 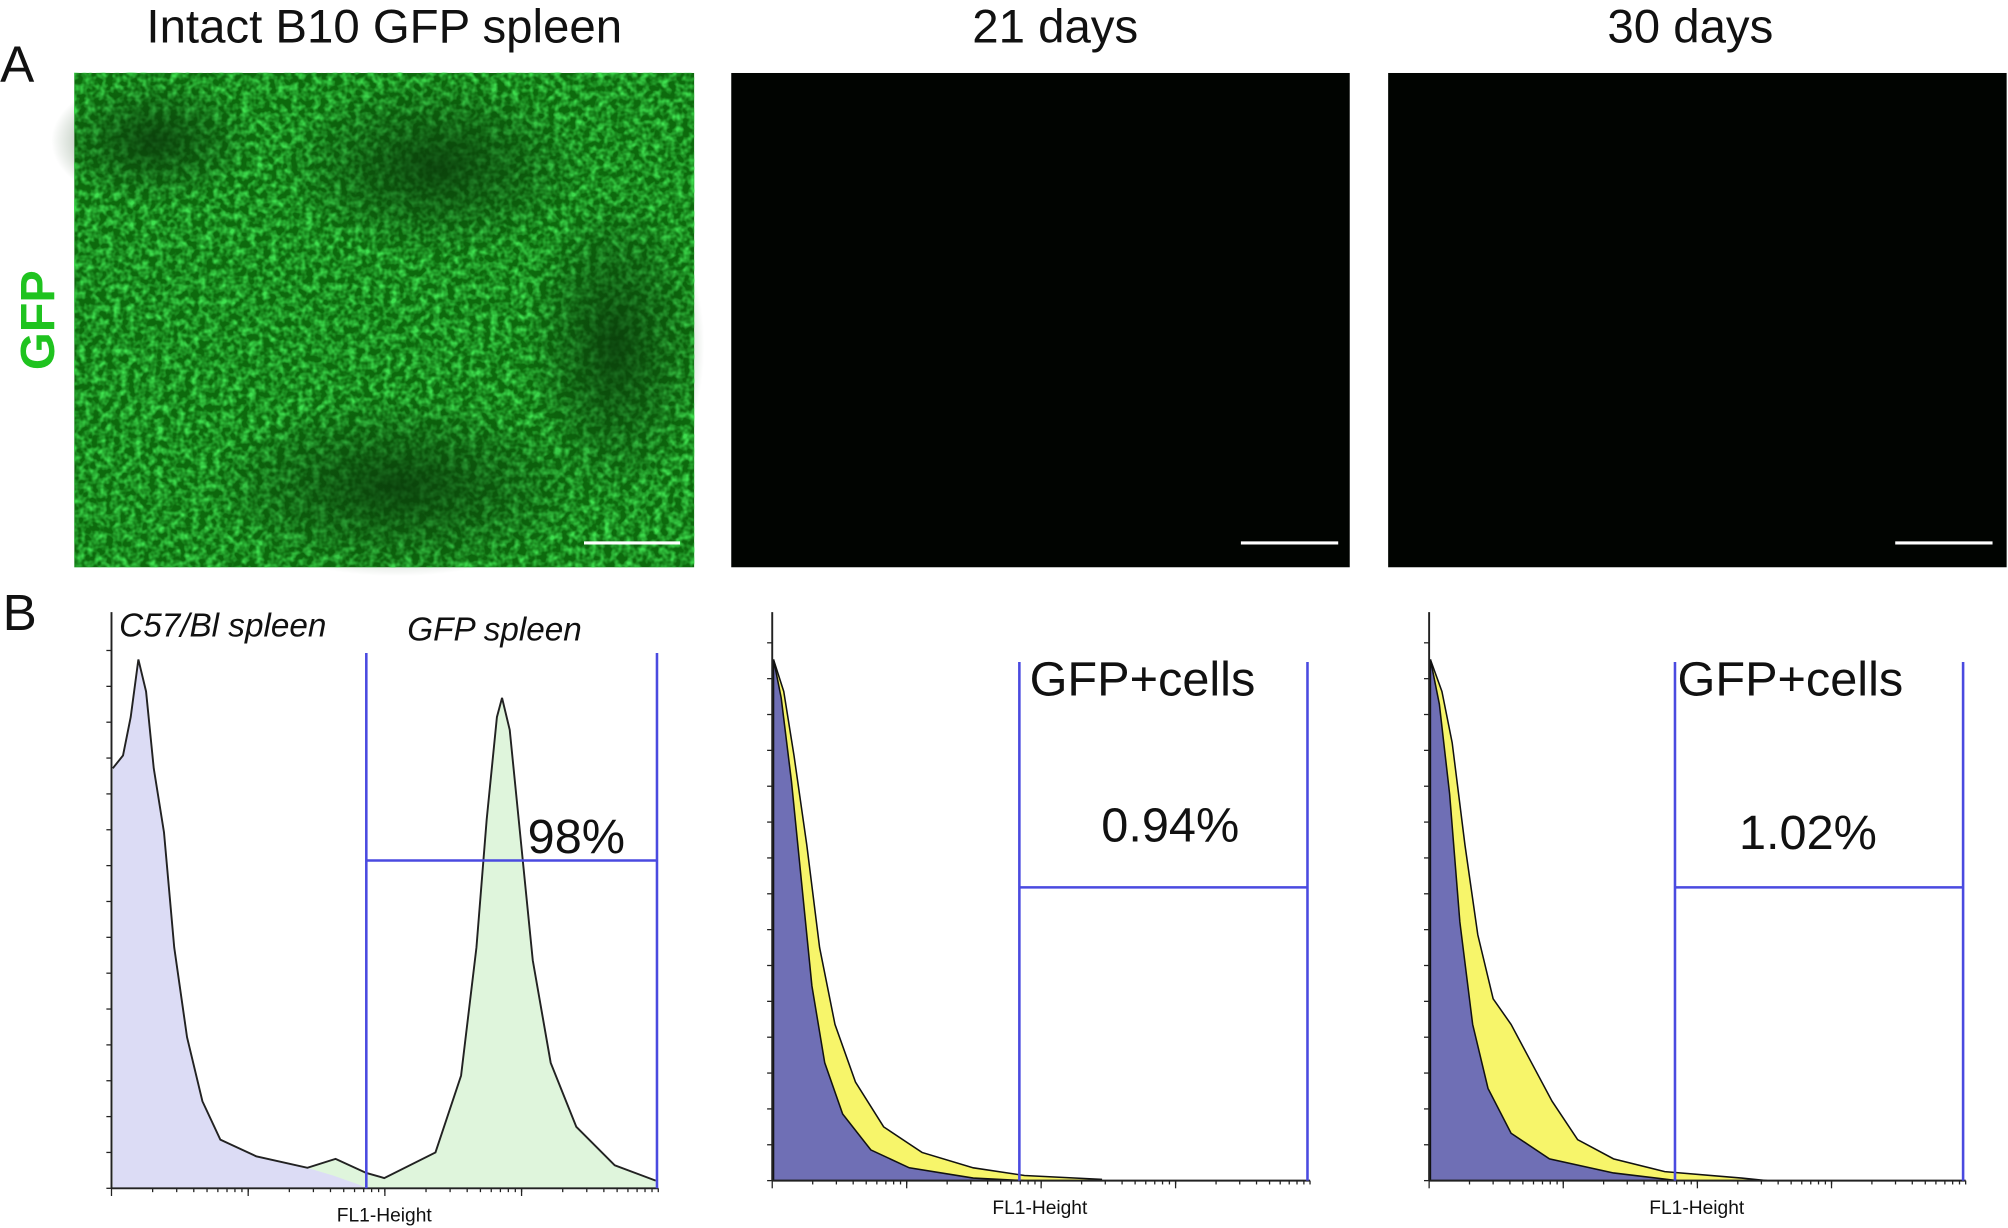 I want to click on gate-value: 98%, so click(x=576, y=837).